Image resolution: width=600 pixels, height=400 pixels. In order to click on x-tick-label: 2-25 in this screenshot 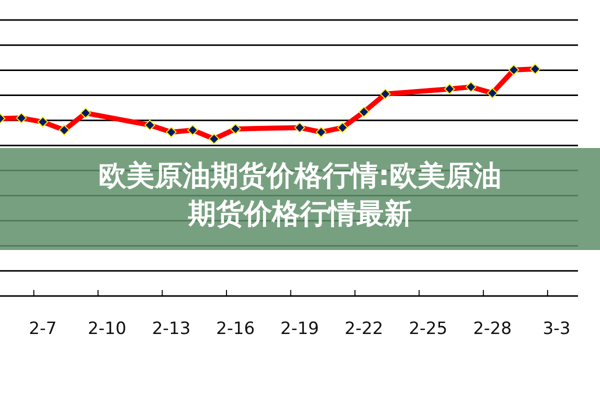, I will do `click(428, 329)`.